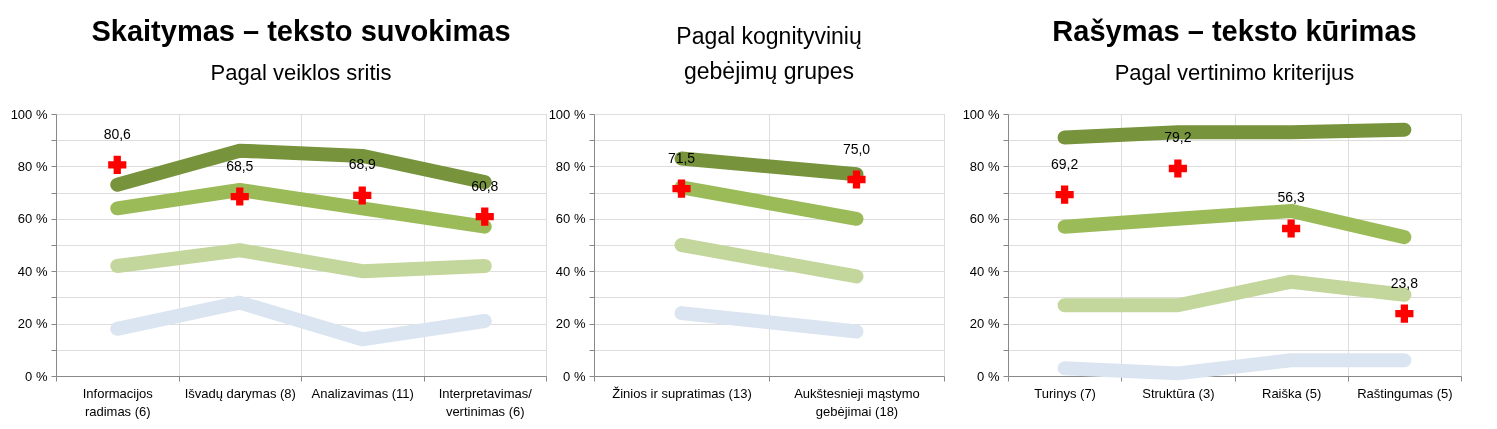 The image size is (1497, 429). What do you see at coordinates (301, 72) in the screenshot?
I see `chart-subtitle: Pagal veiklos sritis` at bounding box center [301, 72].